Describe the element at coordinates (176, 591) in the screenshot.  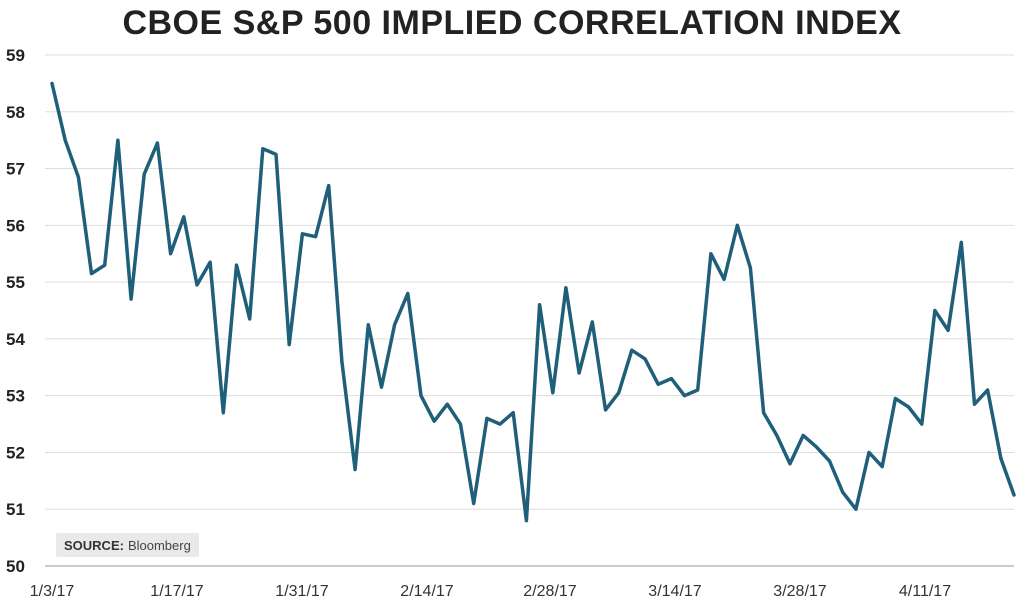
I see `x-tick-label: 1/17/17` at that location.